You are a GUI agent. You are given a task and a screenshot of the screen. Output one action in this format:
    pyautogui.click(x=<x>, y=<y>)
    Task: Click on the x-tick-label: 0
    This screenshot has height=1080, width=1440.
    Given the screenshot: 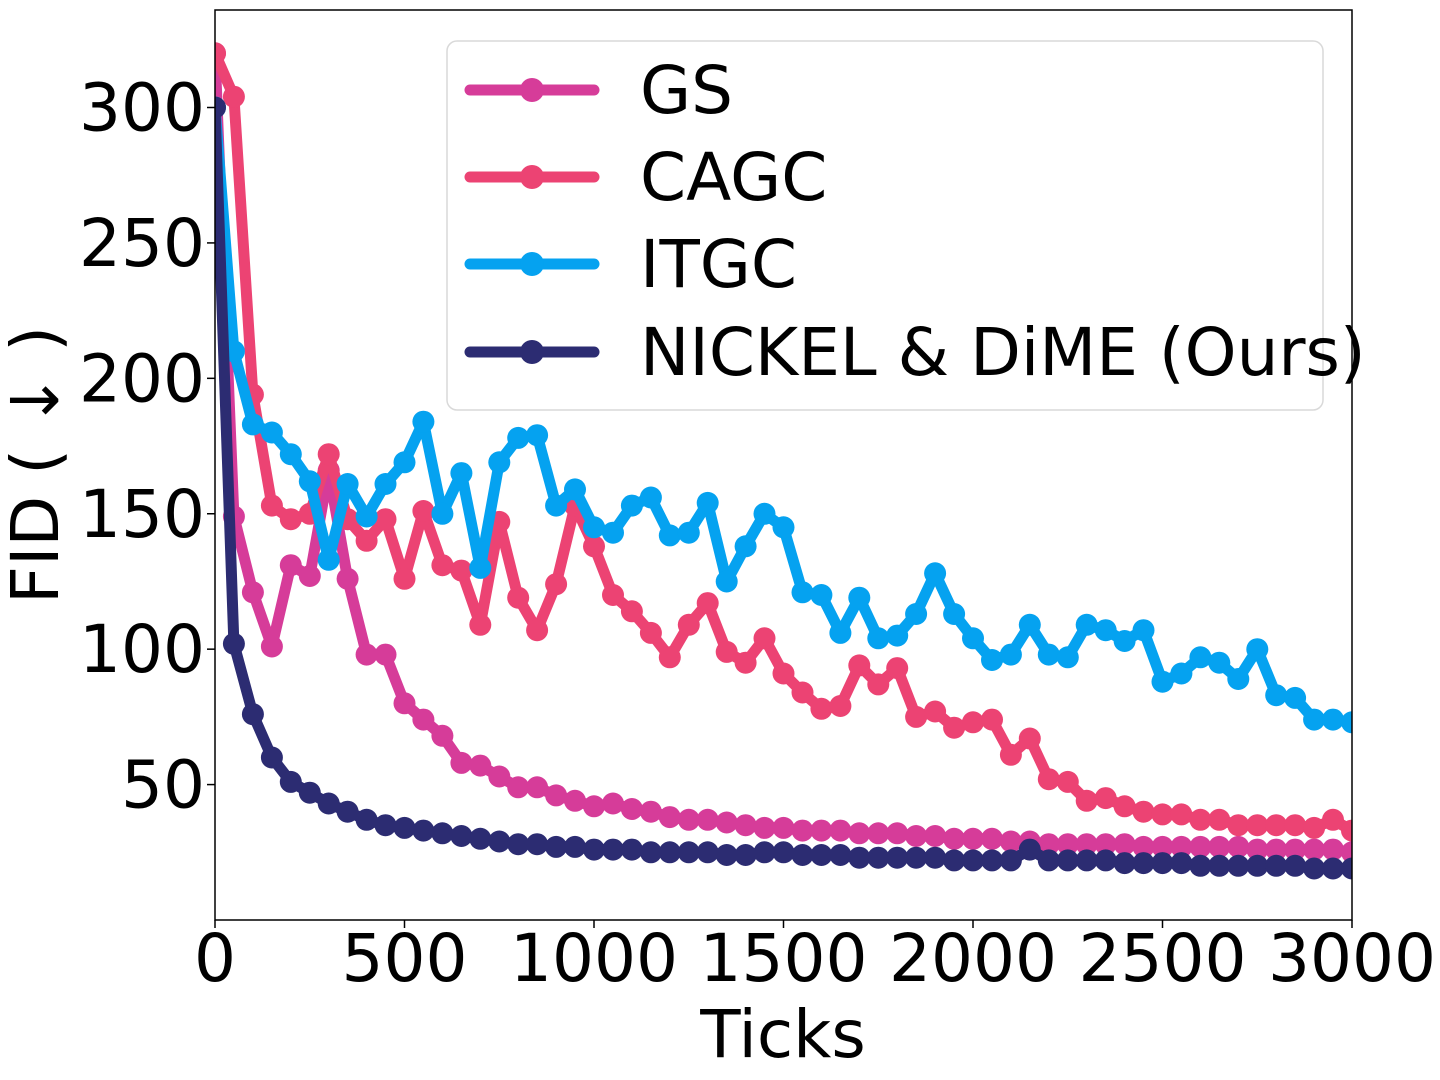 What is the action you would take?
    pyautogui.click(x=215, y=958)
    